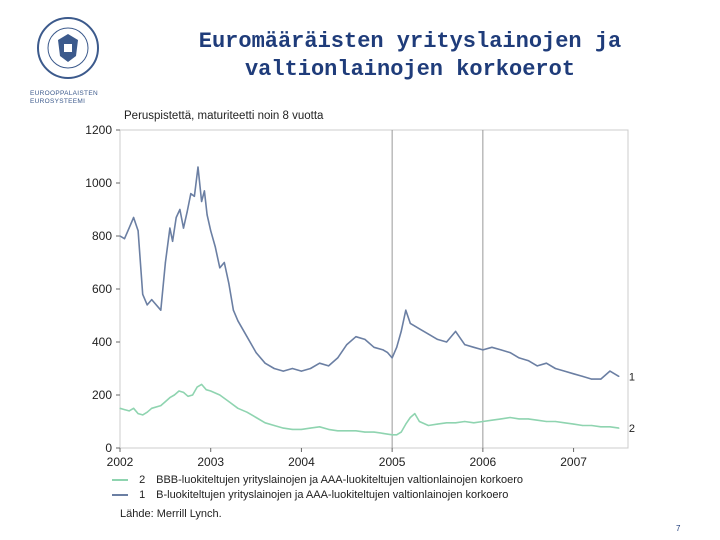  I want to click on legend-num-2: 2, so click(142, 480).